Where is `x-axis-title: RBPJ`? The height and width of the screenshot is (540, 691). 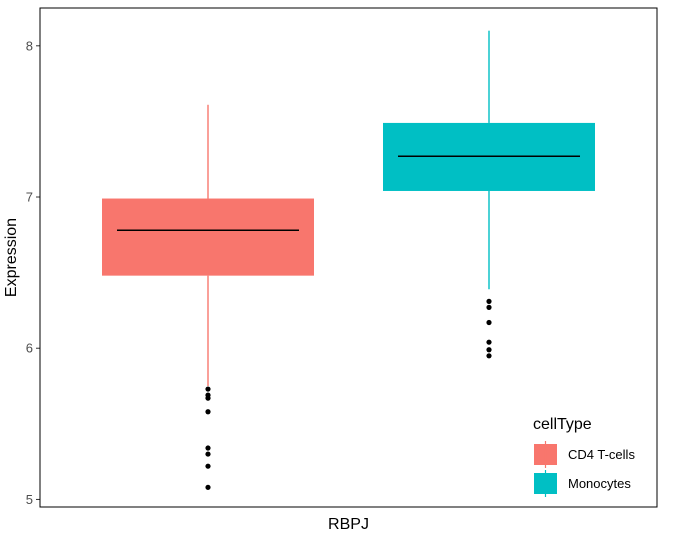 x-axis-title: RBPJ is located at coordinates (348, 524).